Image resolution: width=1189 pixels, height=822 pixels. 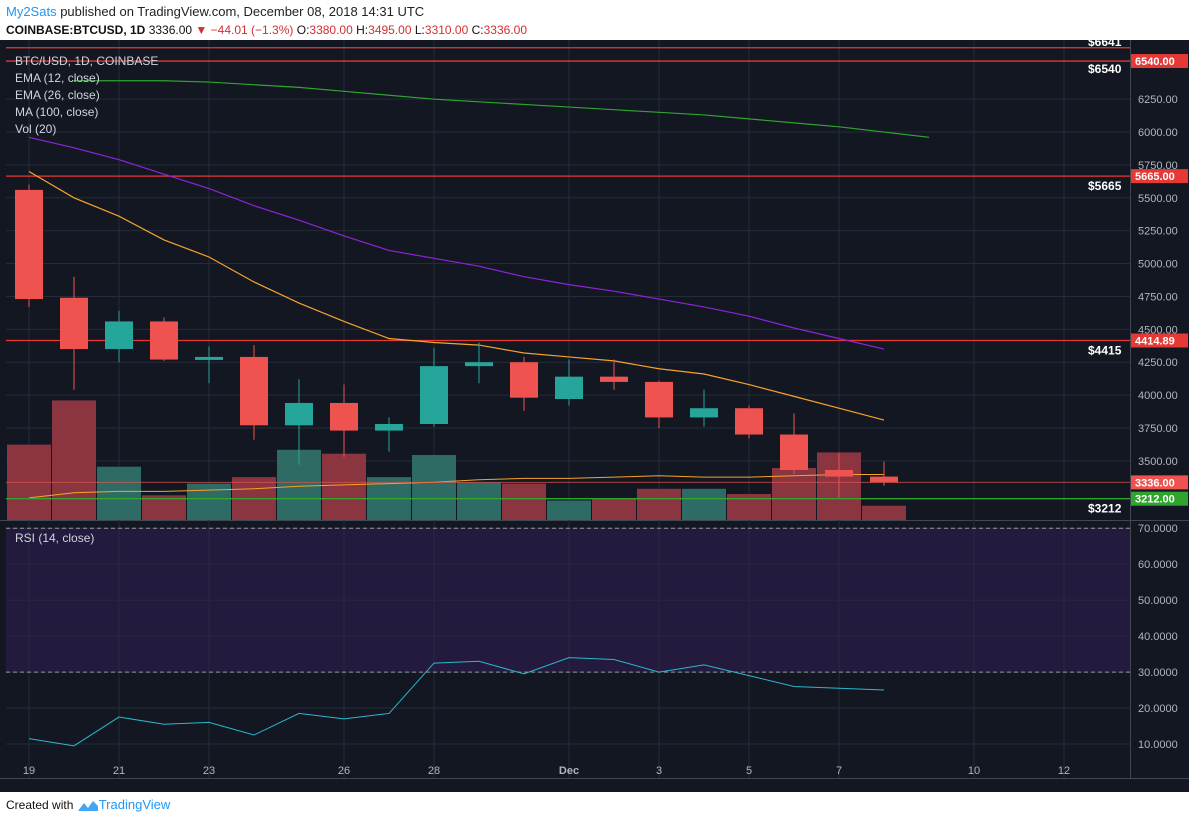 What do you see at coordinates (505, 30) in the screenshot?
I see `close-value: 3336.00` at bounding box center [505, 30].